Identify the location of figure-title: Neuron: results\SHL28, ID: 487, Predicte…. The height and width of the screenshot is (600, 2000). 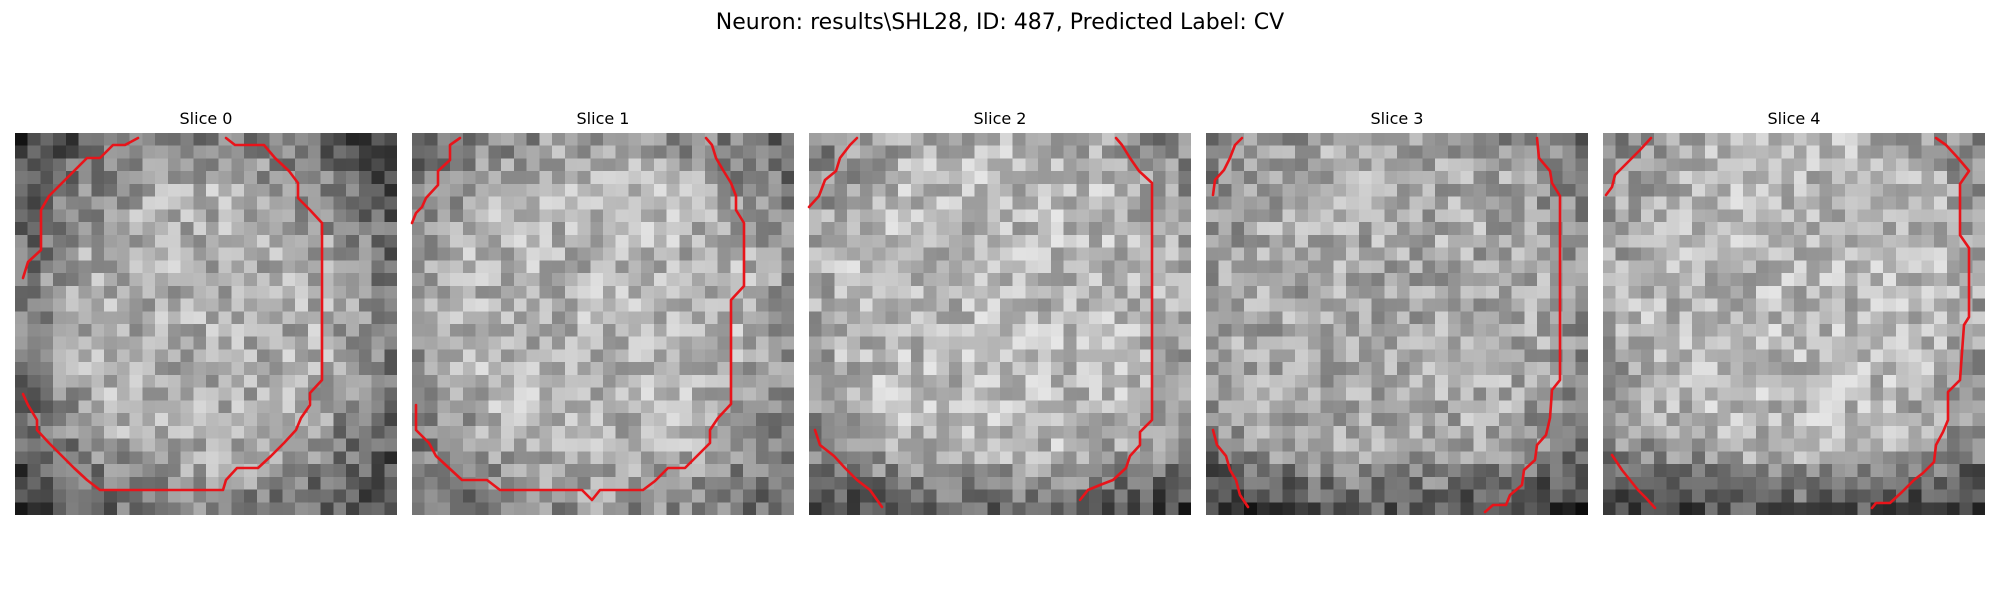
(1000, 22).